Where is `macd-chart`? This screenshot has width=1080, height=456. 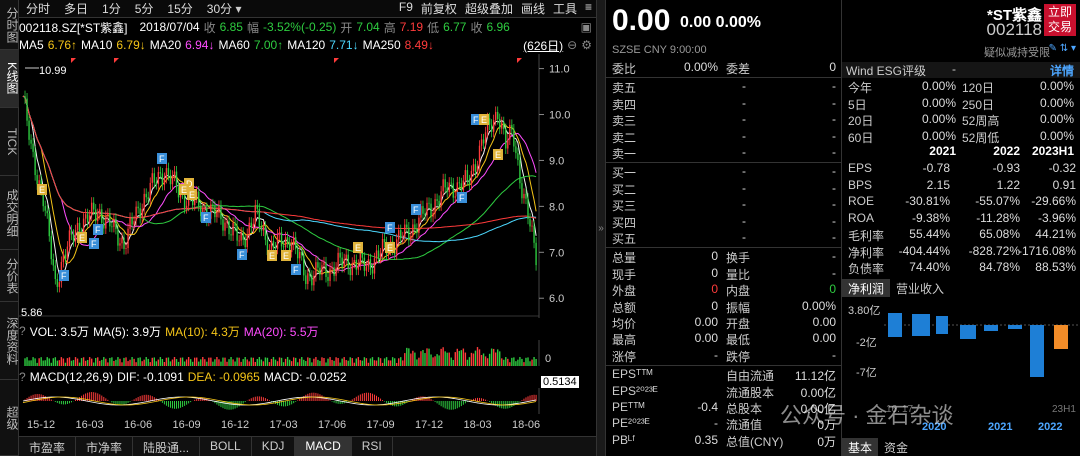
macd-chart is located at coordinates (307, 401).